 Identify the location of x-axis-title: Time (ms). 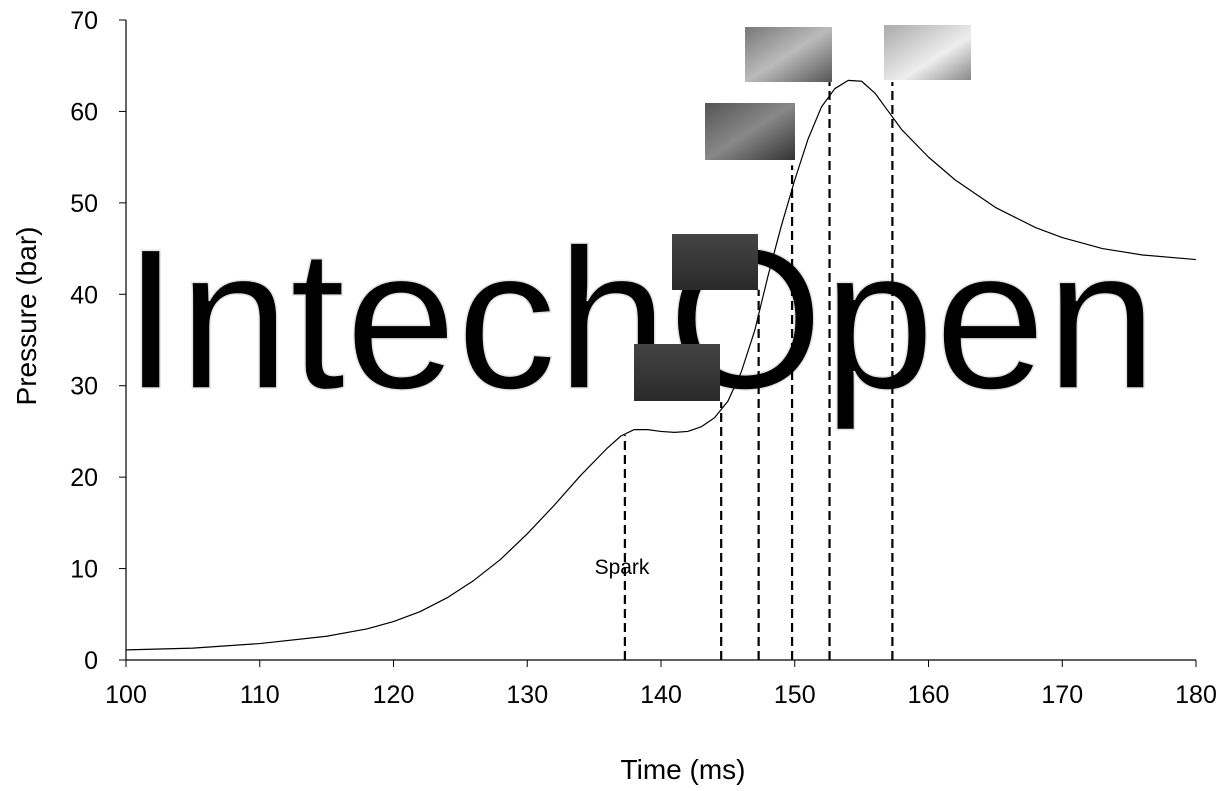
(683, 769).